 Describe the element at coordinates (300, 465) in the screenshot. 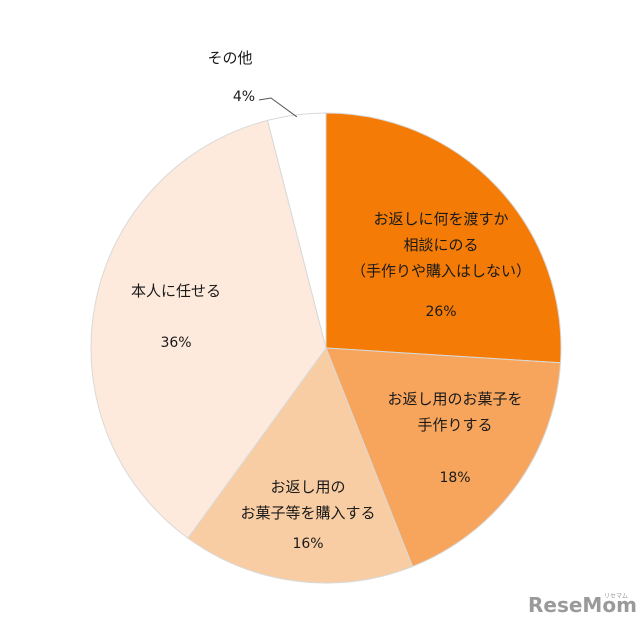

I see `pie-slice-purchase` at that location.